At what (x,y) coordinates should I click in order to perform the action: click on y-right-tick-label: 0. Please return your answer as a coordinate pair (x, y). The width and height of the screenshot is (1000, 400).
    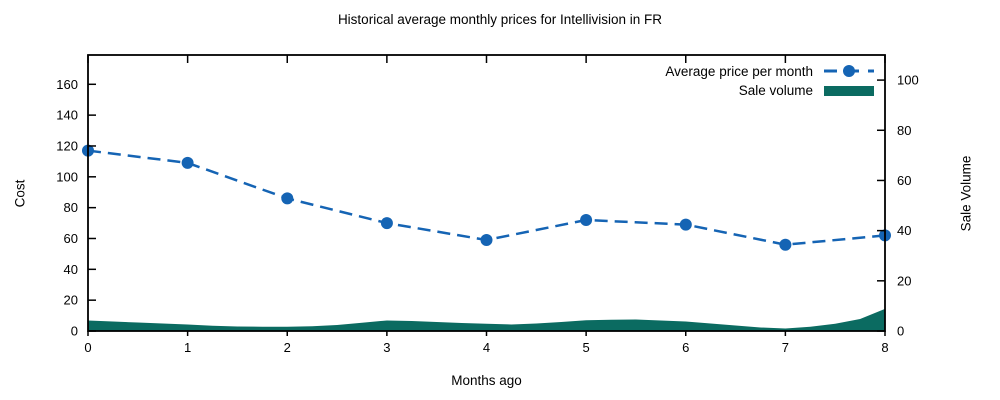
    Looking at the image, I should click on (900, 331).